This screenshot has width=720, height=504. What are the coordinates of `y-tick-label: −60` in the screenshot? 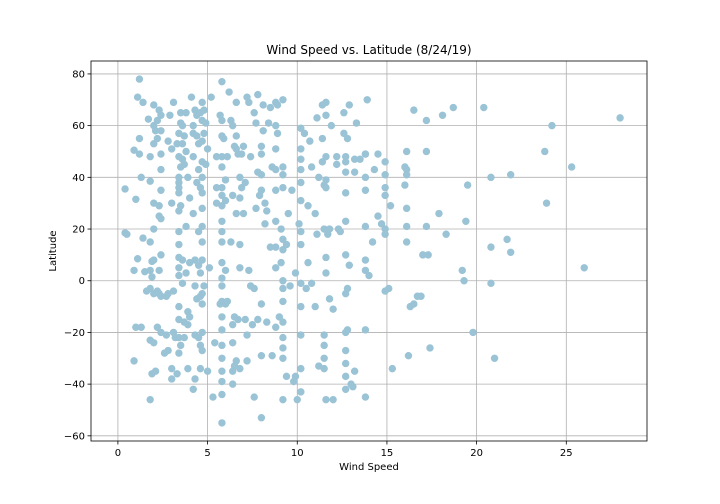 It's located at (74, 436).